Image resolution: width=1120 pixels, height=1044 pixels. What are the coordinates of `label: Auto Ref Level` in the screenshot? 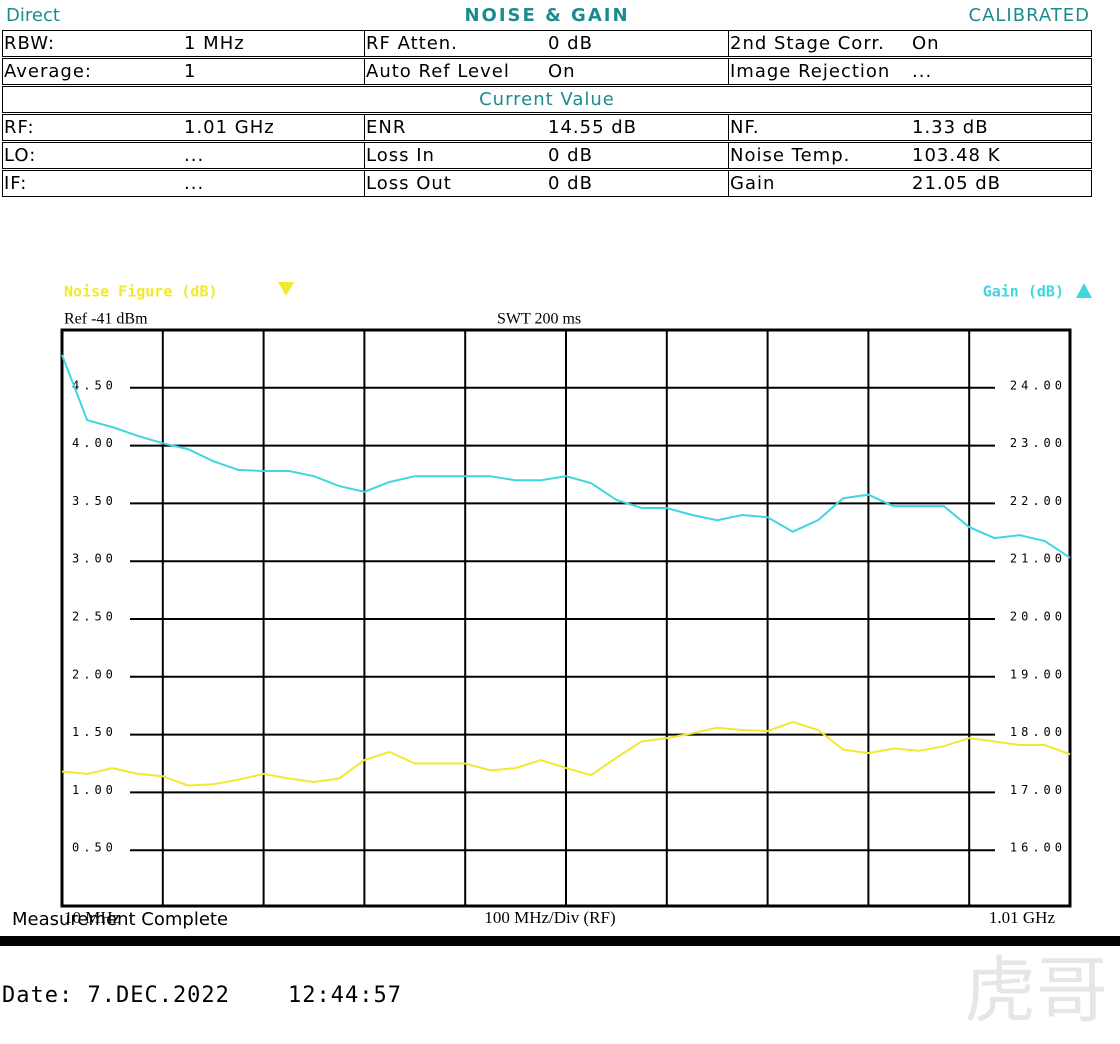 It's located at (438, 71).